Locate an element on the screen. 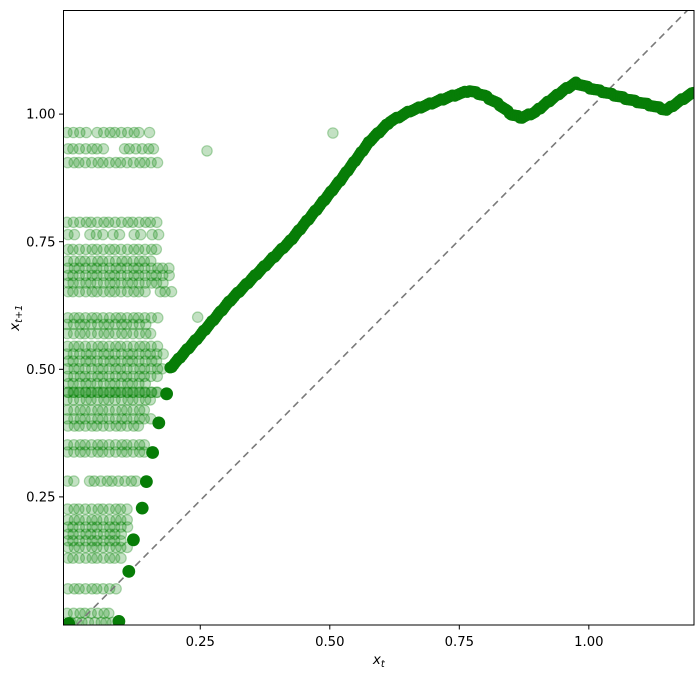 This screenshot has height=679, width=700. x-tick-label: 1.00 is located at coordinates (588, 642).